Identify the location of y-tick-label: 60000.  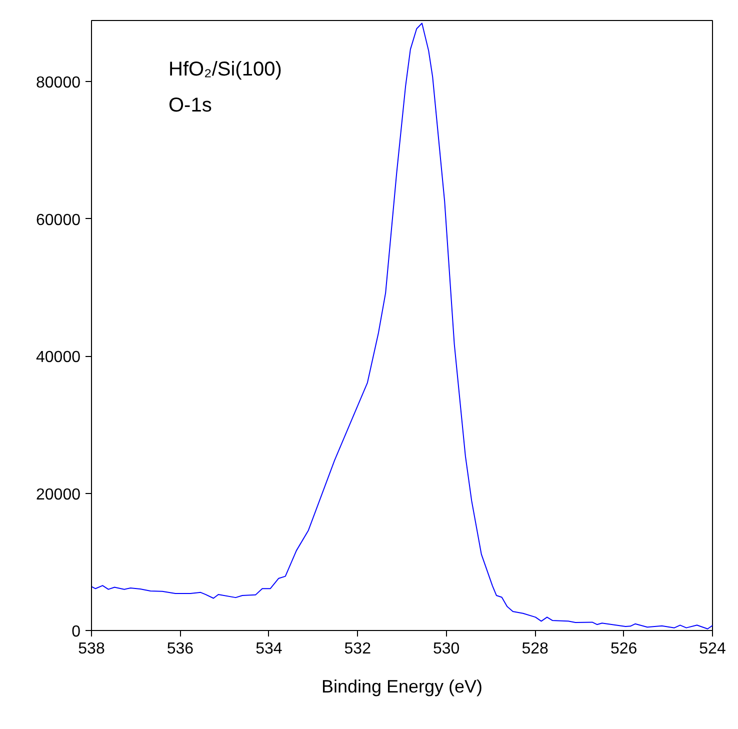
(58, 220).